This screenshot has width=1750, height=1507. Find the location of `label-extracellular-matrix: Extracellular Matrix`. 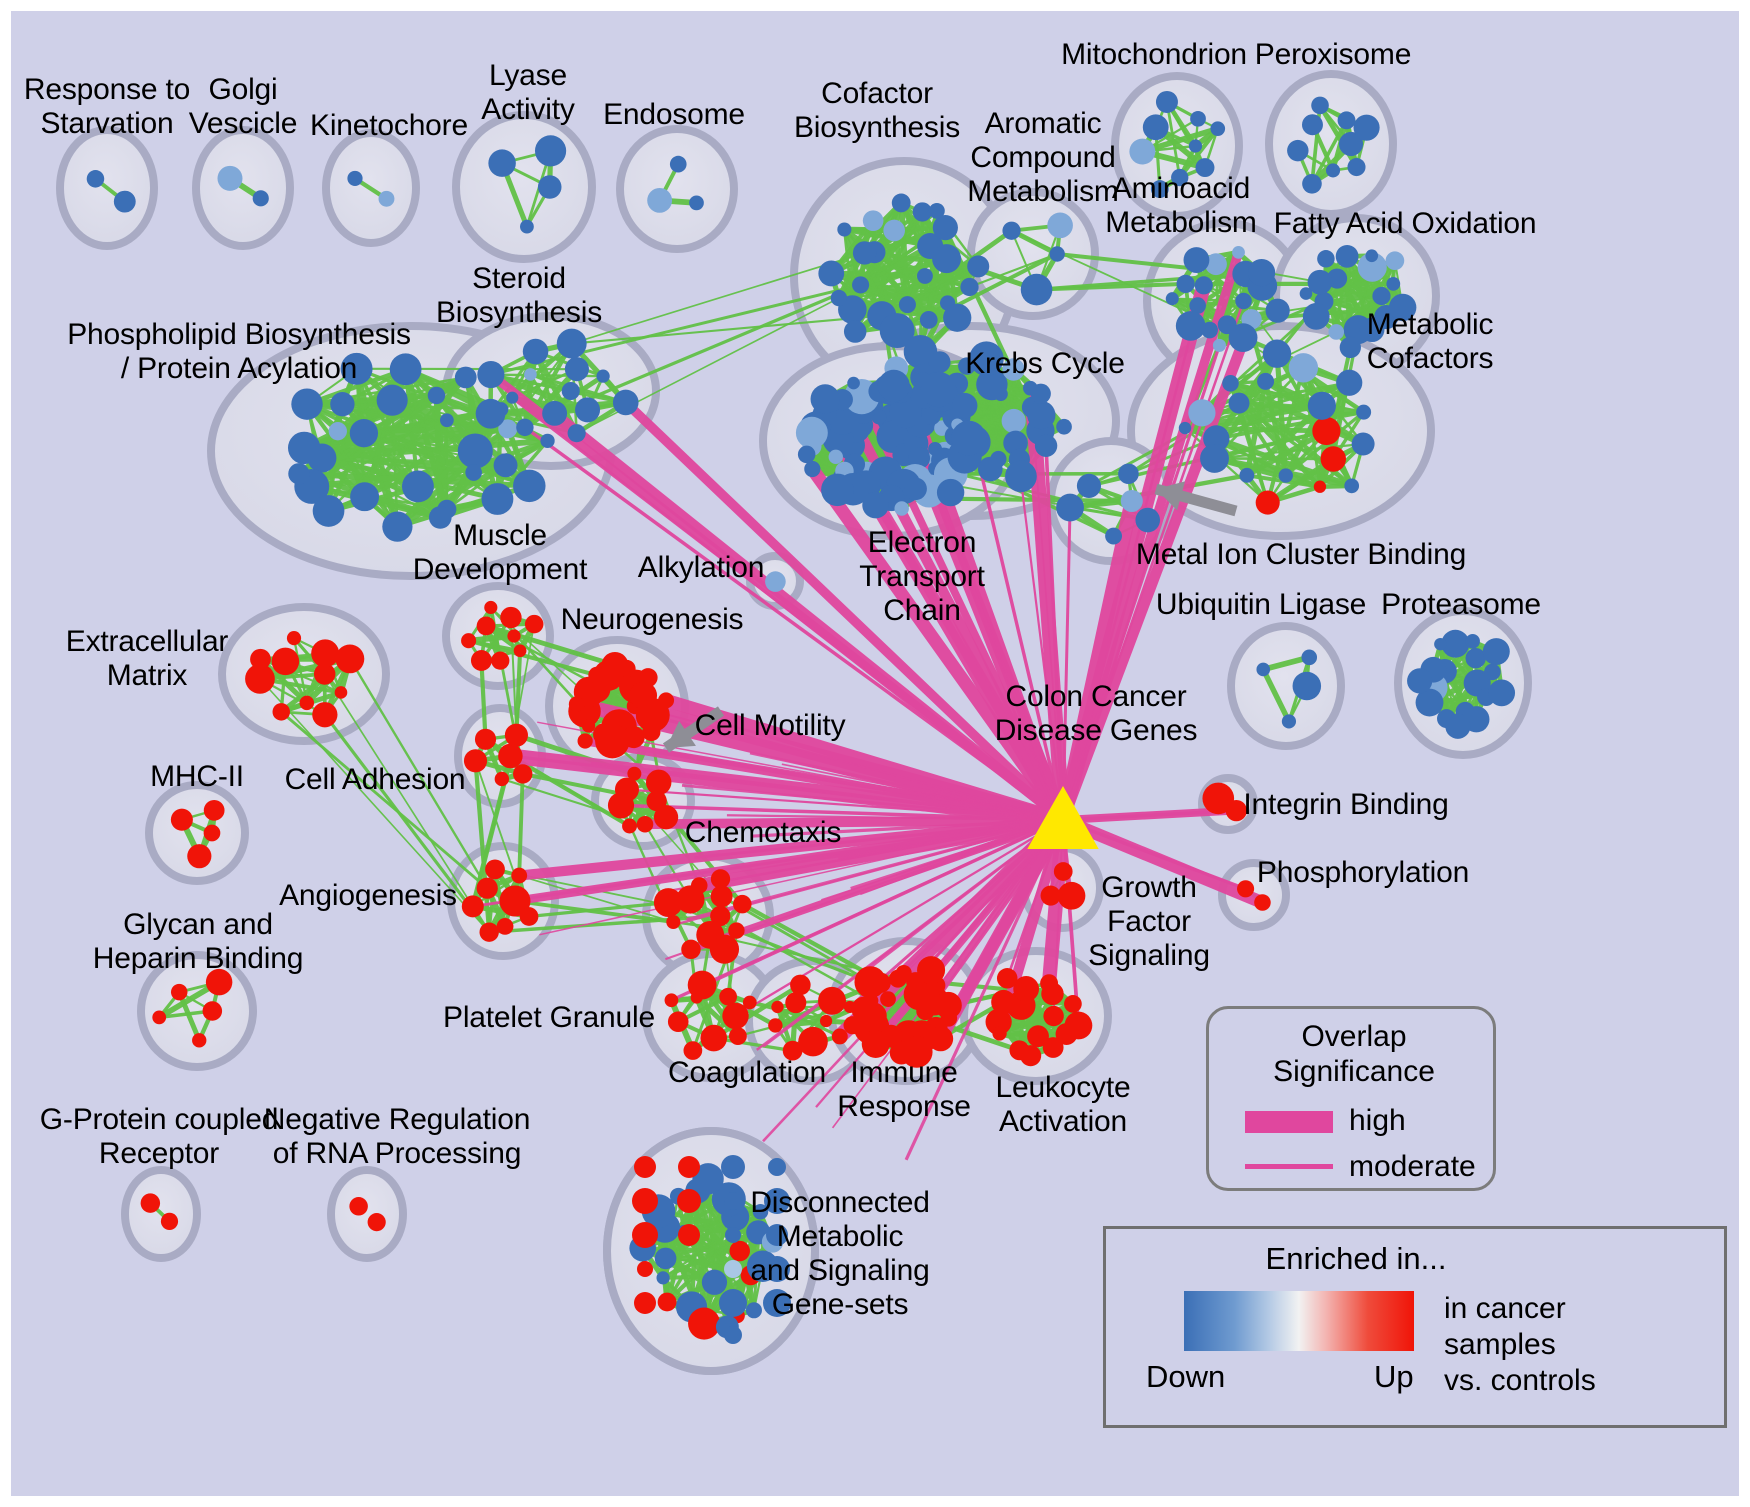

label-extracellular-matrix: Extracellular Matrix is located at coordinates (147, 658).